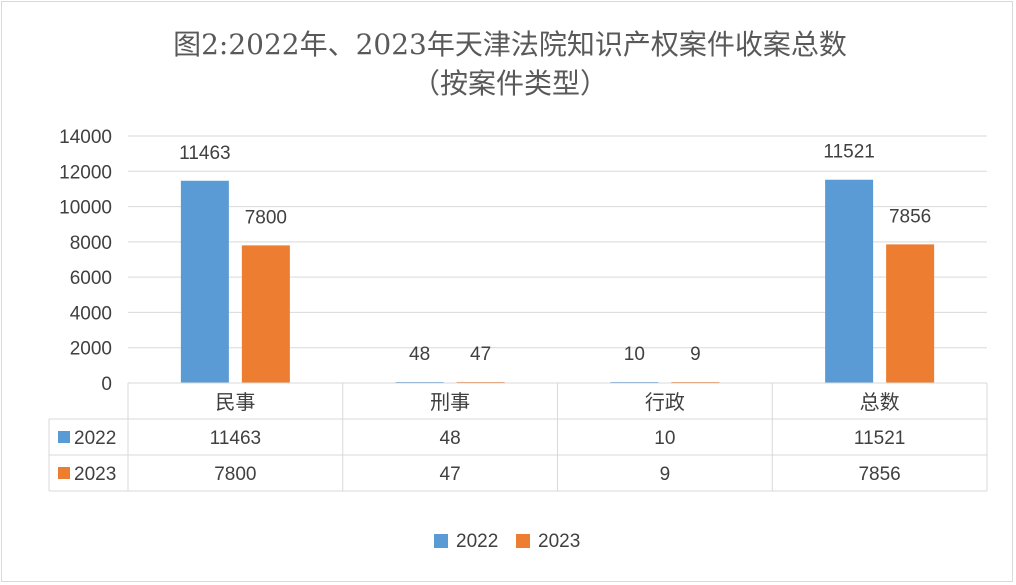  Describe the element at coordinates (91, 243) in the screenshot. I see `y-tick-label: 8000` at that location.